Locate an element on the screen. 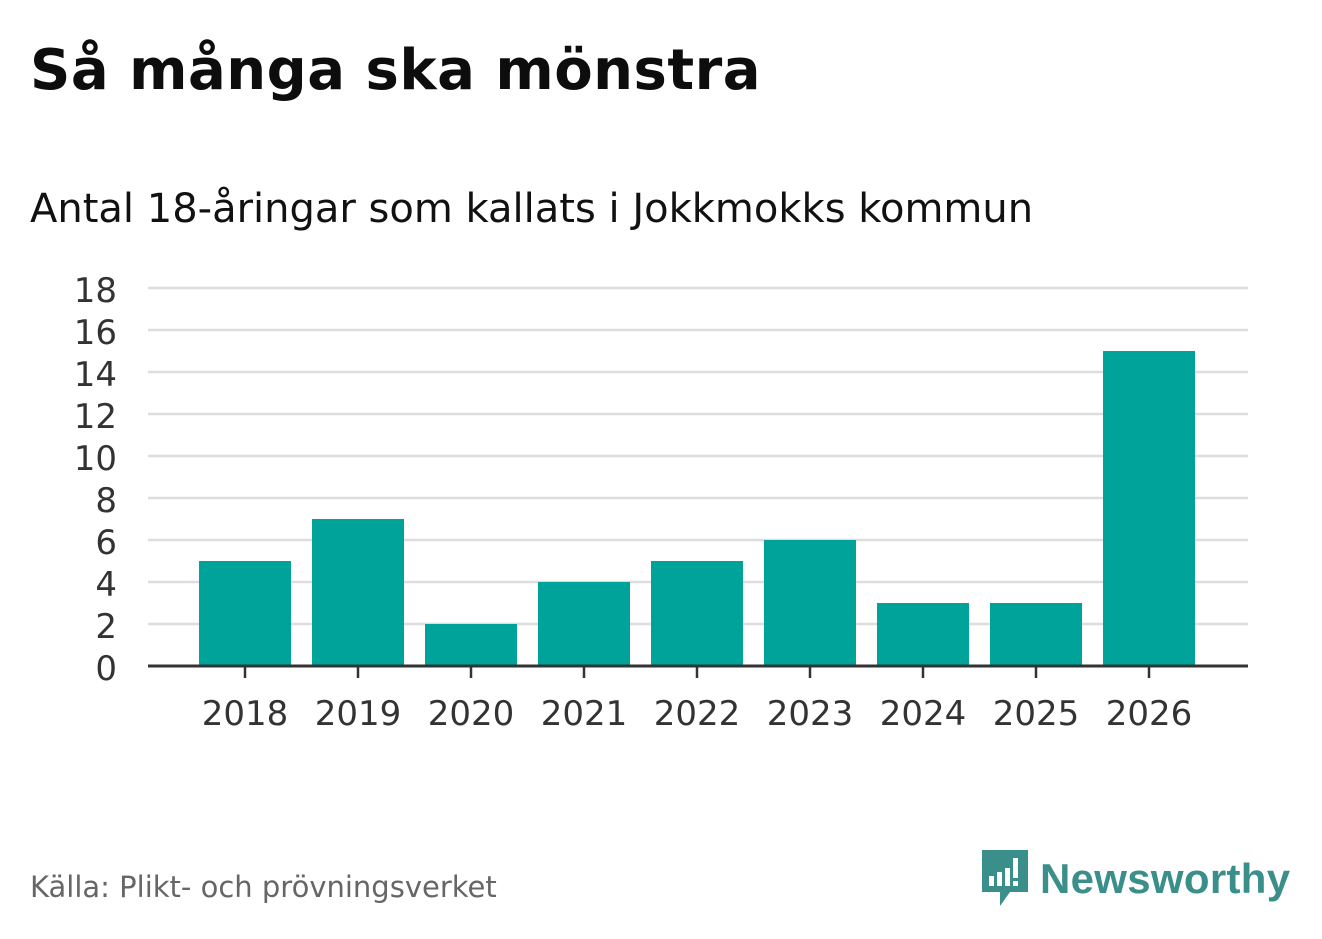  y-tick-label: 10 is located at coordinates (95, 459).